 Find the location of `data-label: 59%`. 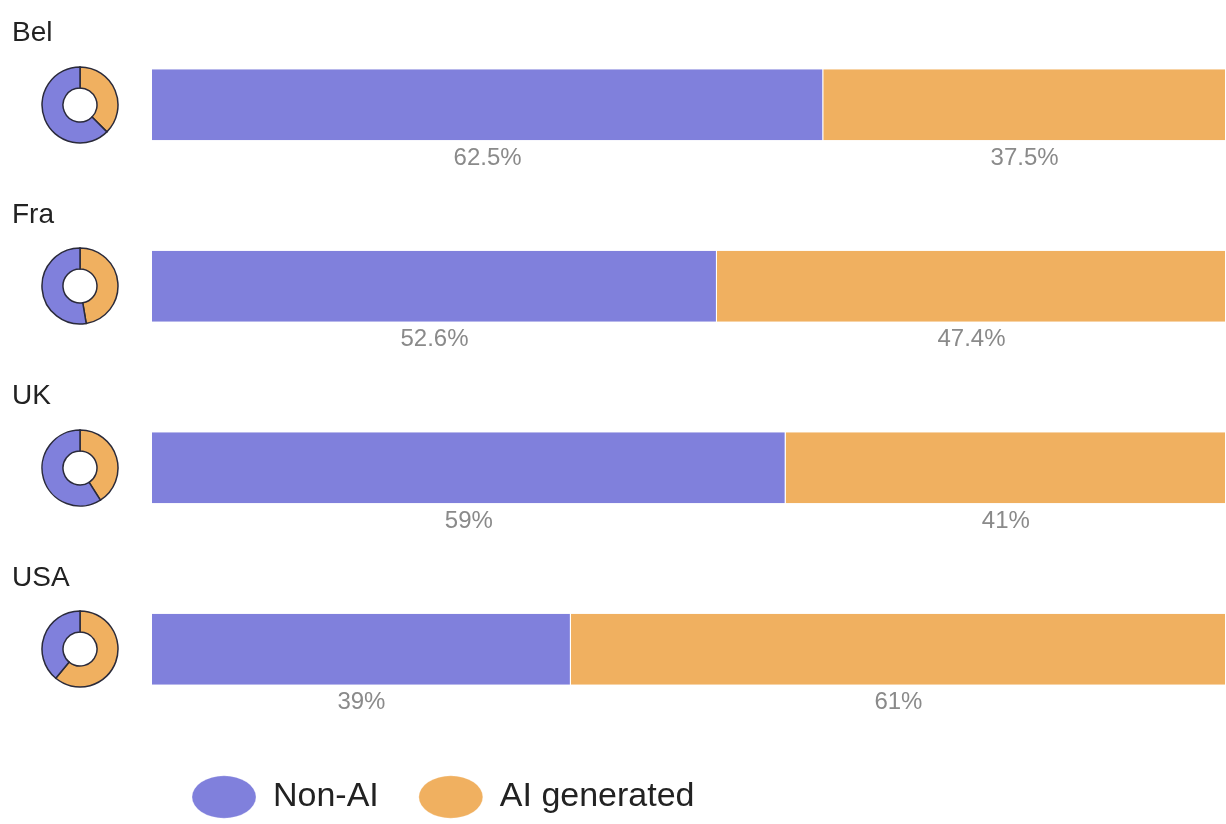

data-label: 59% is located at coordinates (468, 519).